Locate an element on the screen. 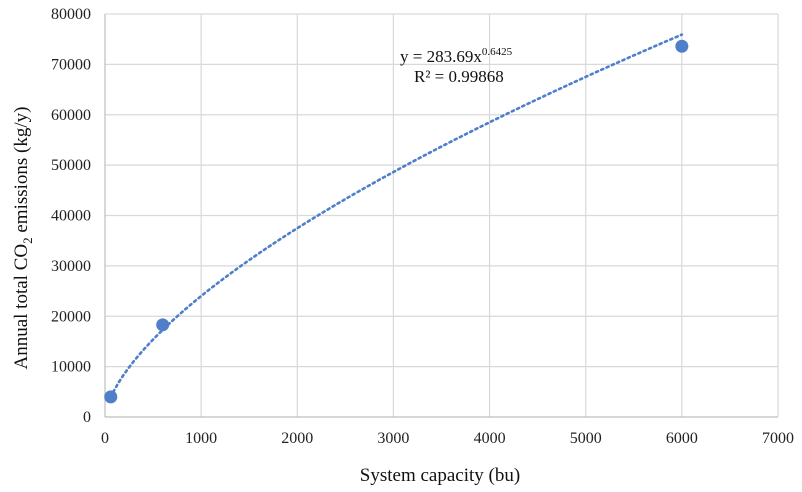 The image size is (802, 492). x-tick-label-1: 1000 is located at coordinates (201, 438).